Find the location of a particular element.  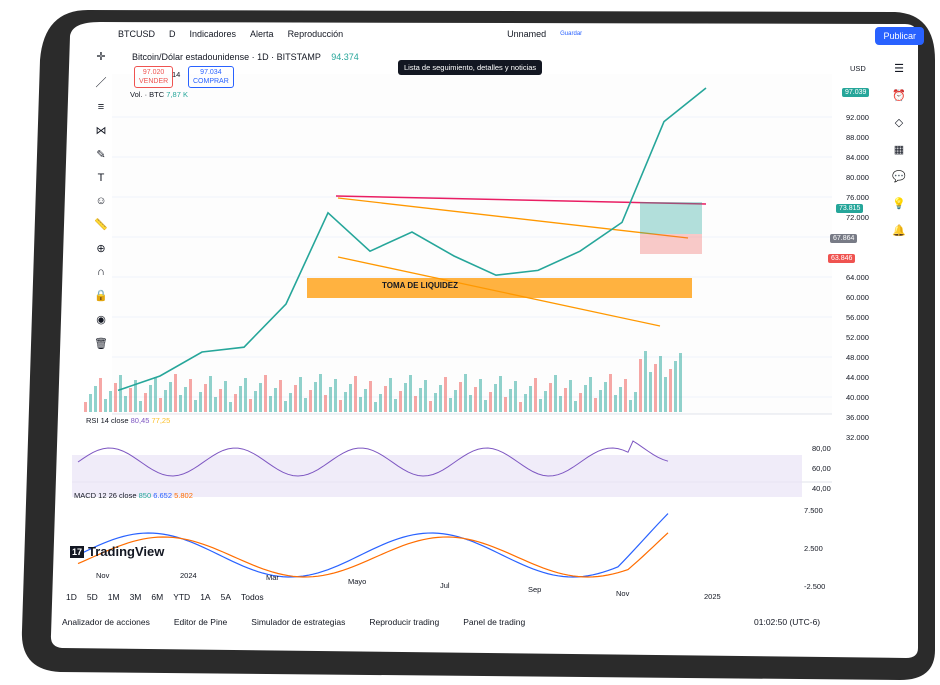

timeframe-button: 1D is located at coordinates (71, 597).